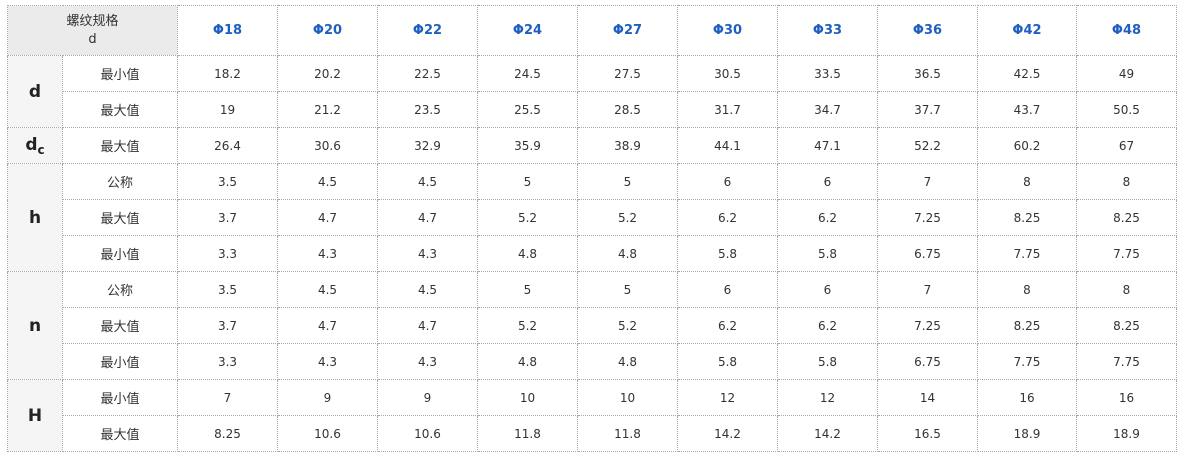  I want to click on table-cell: 22.5, so click(427, 73).